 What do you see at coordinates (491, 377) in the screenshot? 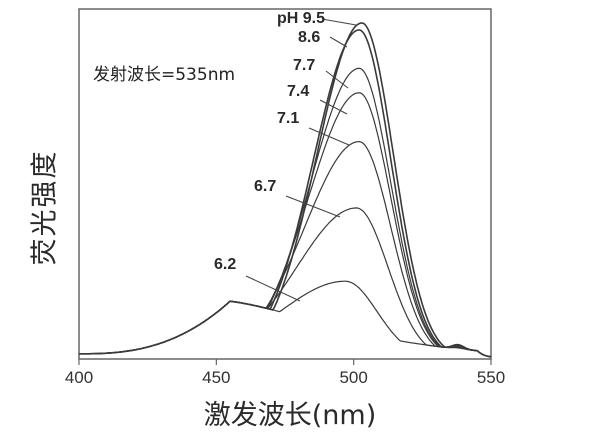
I see `x-tick-label: 550` at bounding box center [491, 377].